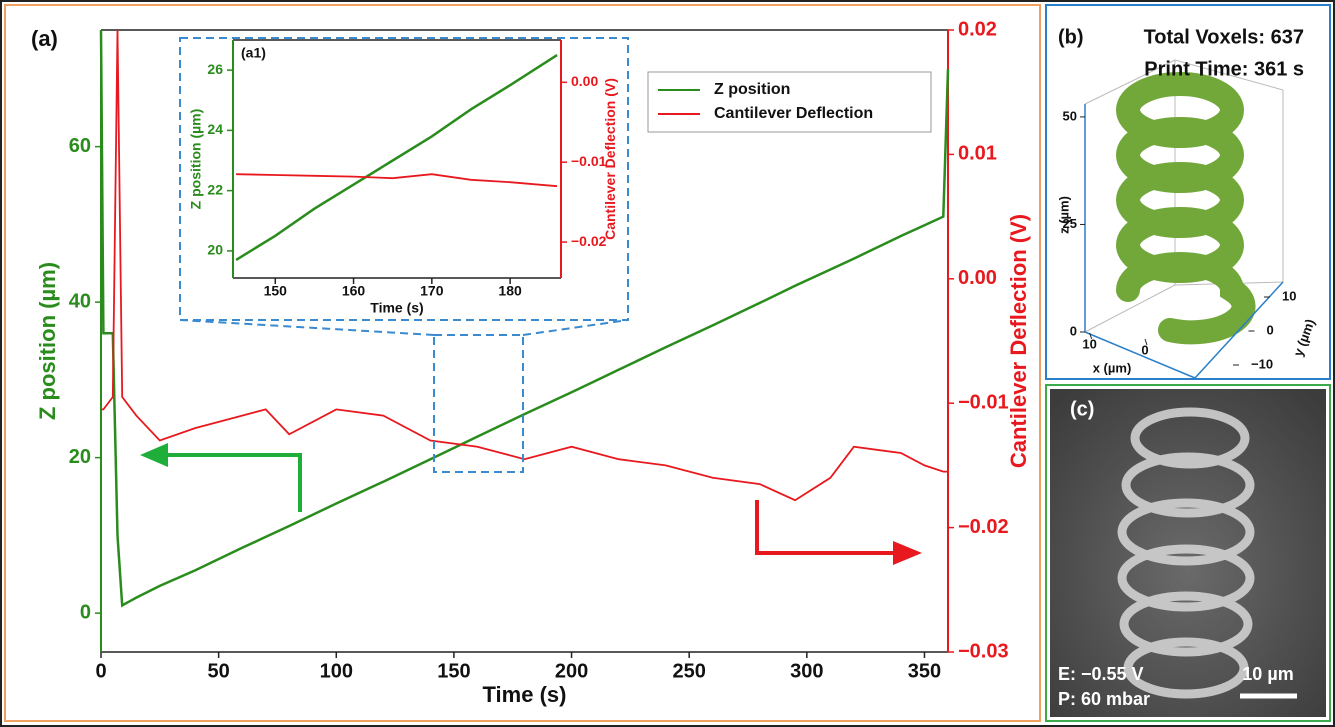 This screenshot has height=727, width=1335. What do you see at coordinates (1101, 674) in the screenshot?
I see `annotation: E: −0.55 V` at bounding box center [1101, 674].